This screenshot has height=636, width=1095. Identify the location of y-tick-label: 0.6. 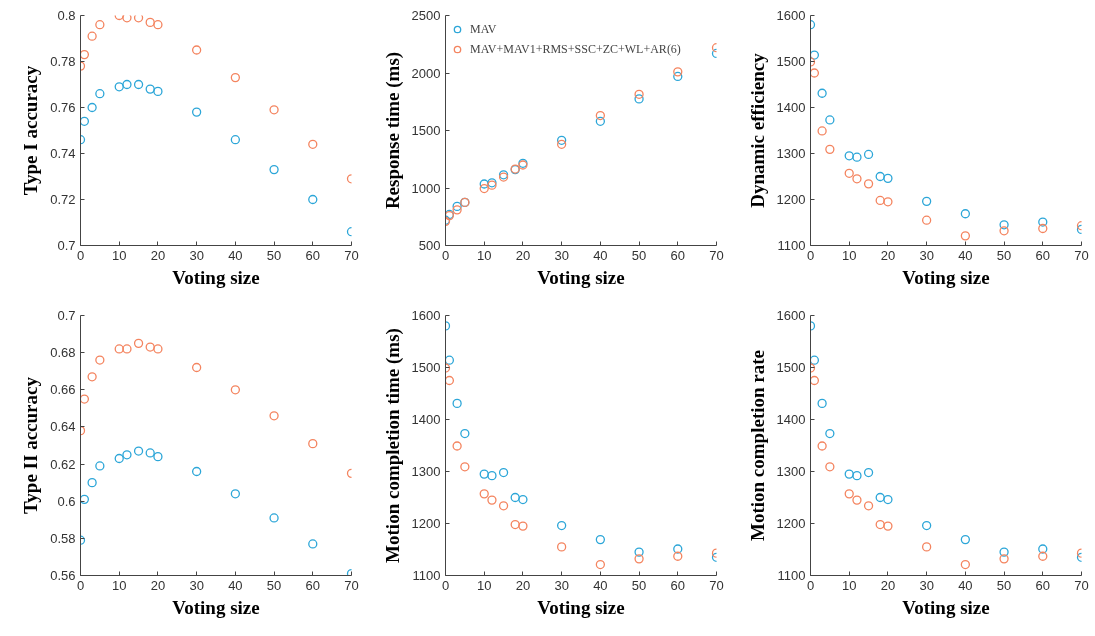
(66, 501).